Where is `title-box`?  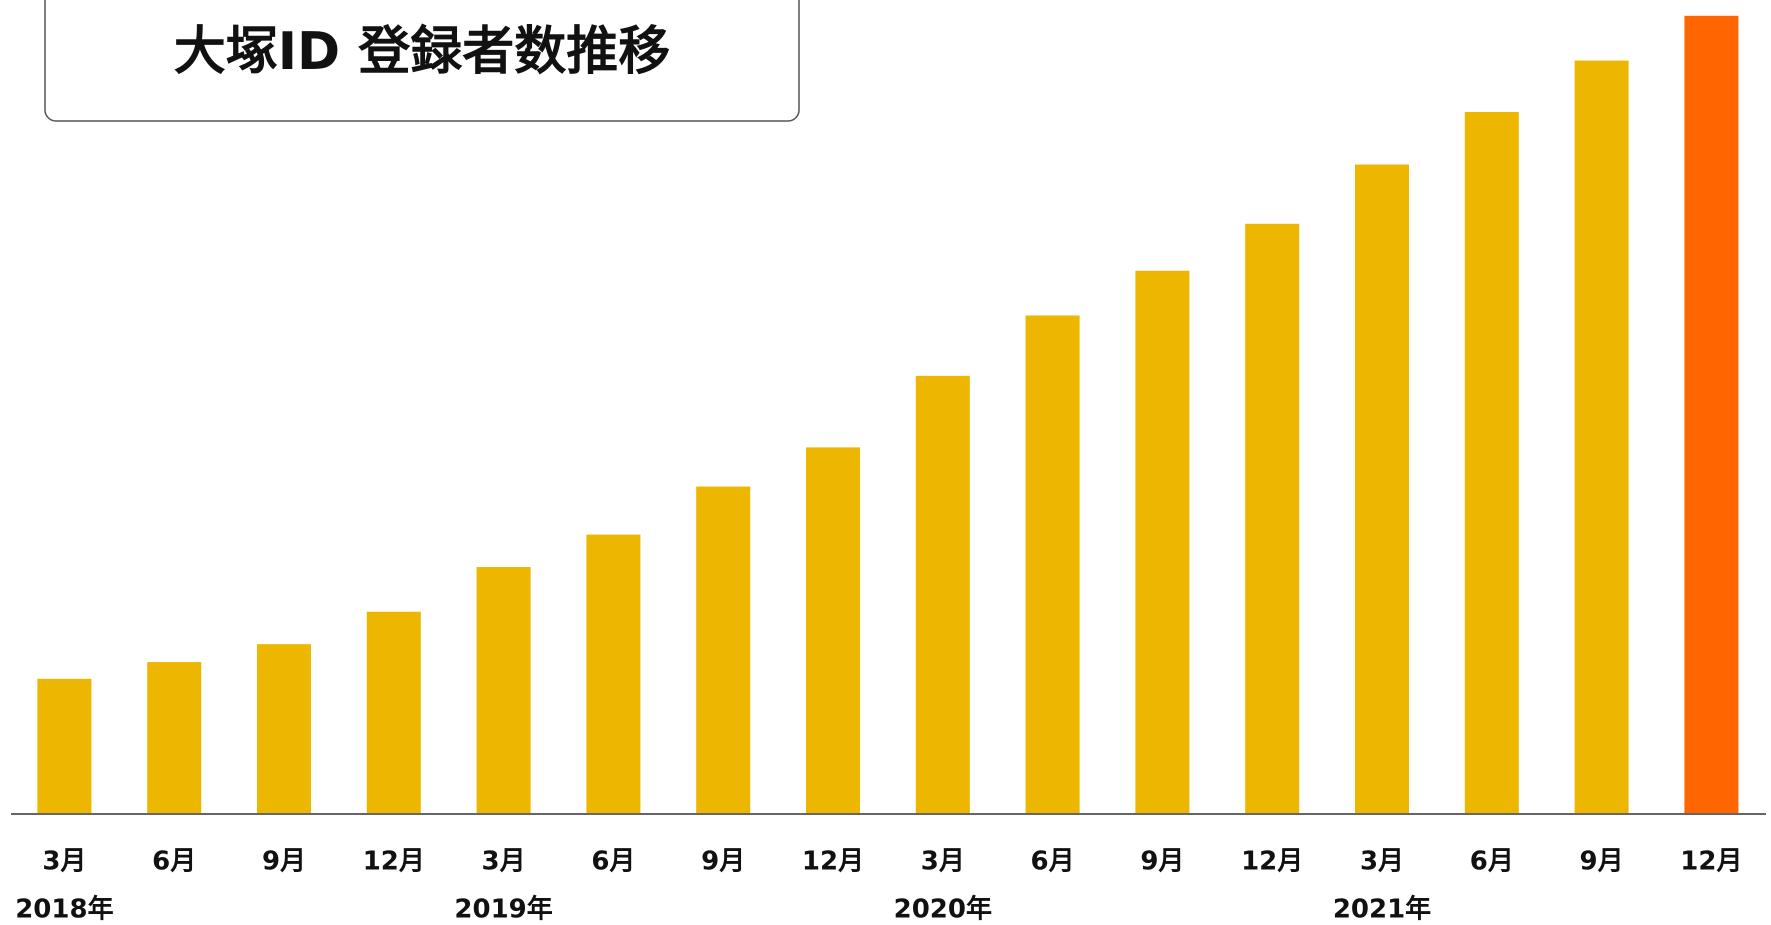 title-box is located at coordinates (422, 61).